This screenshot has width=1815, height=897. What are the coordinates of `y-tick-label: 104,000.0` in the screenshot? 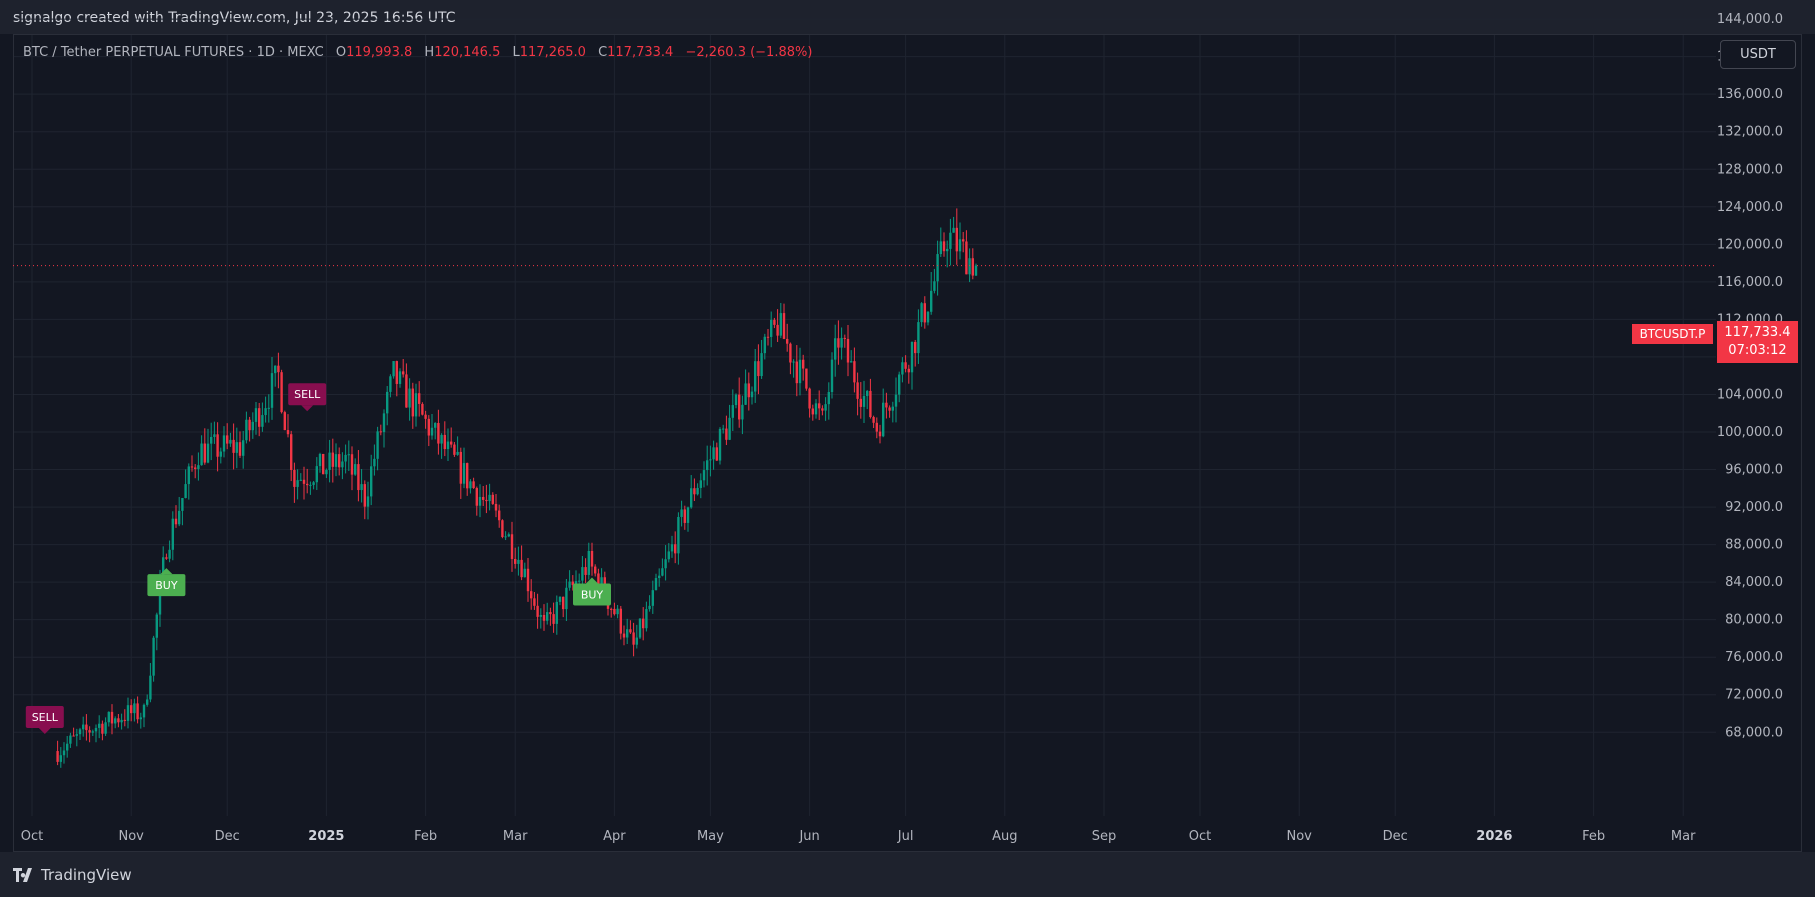 It's located at (1750, 394).